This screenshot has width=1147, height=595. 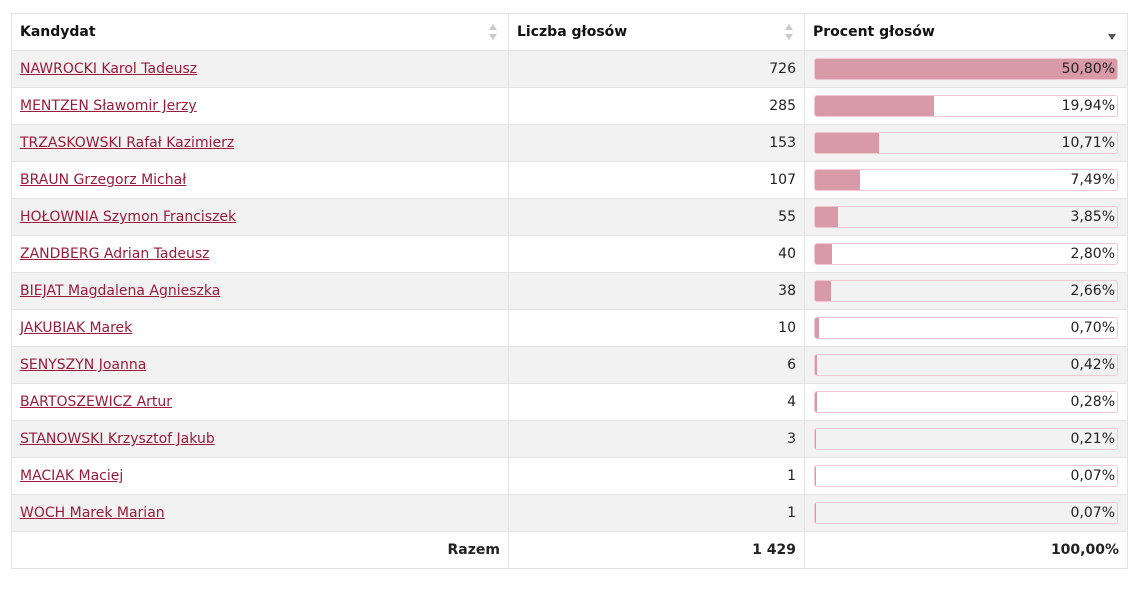 I want to click on percent-cell: 50,80%, so click(x=966, y=69).